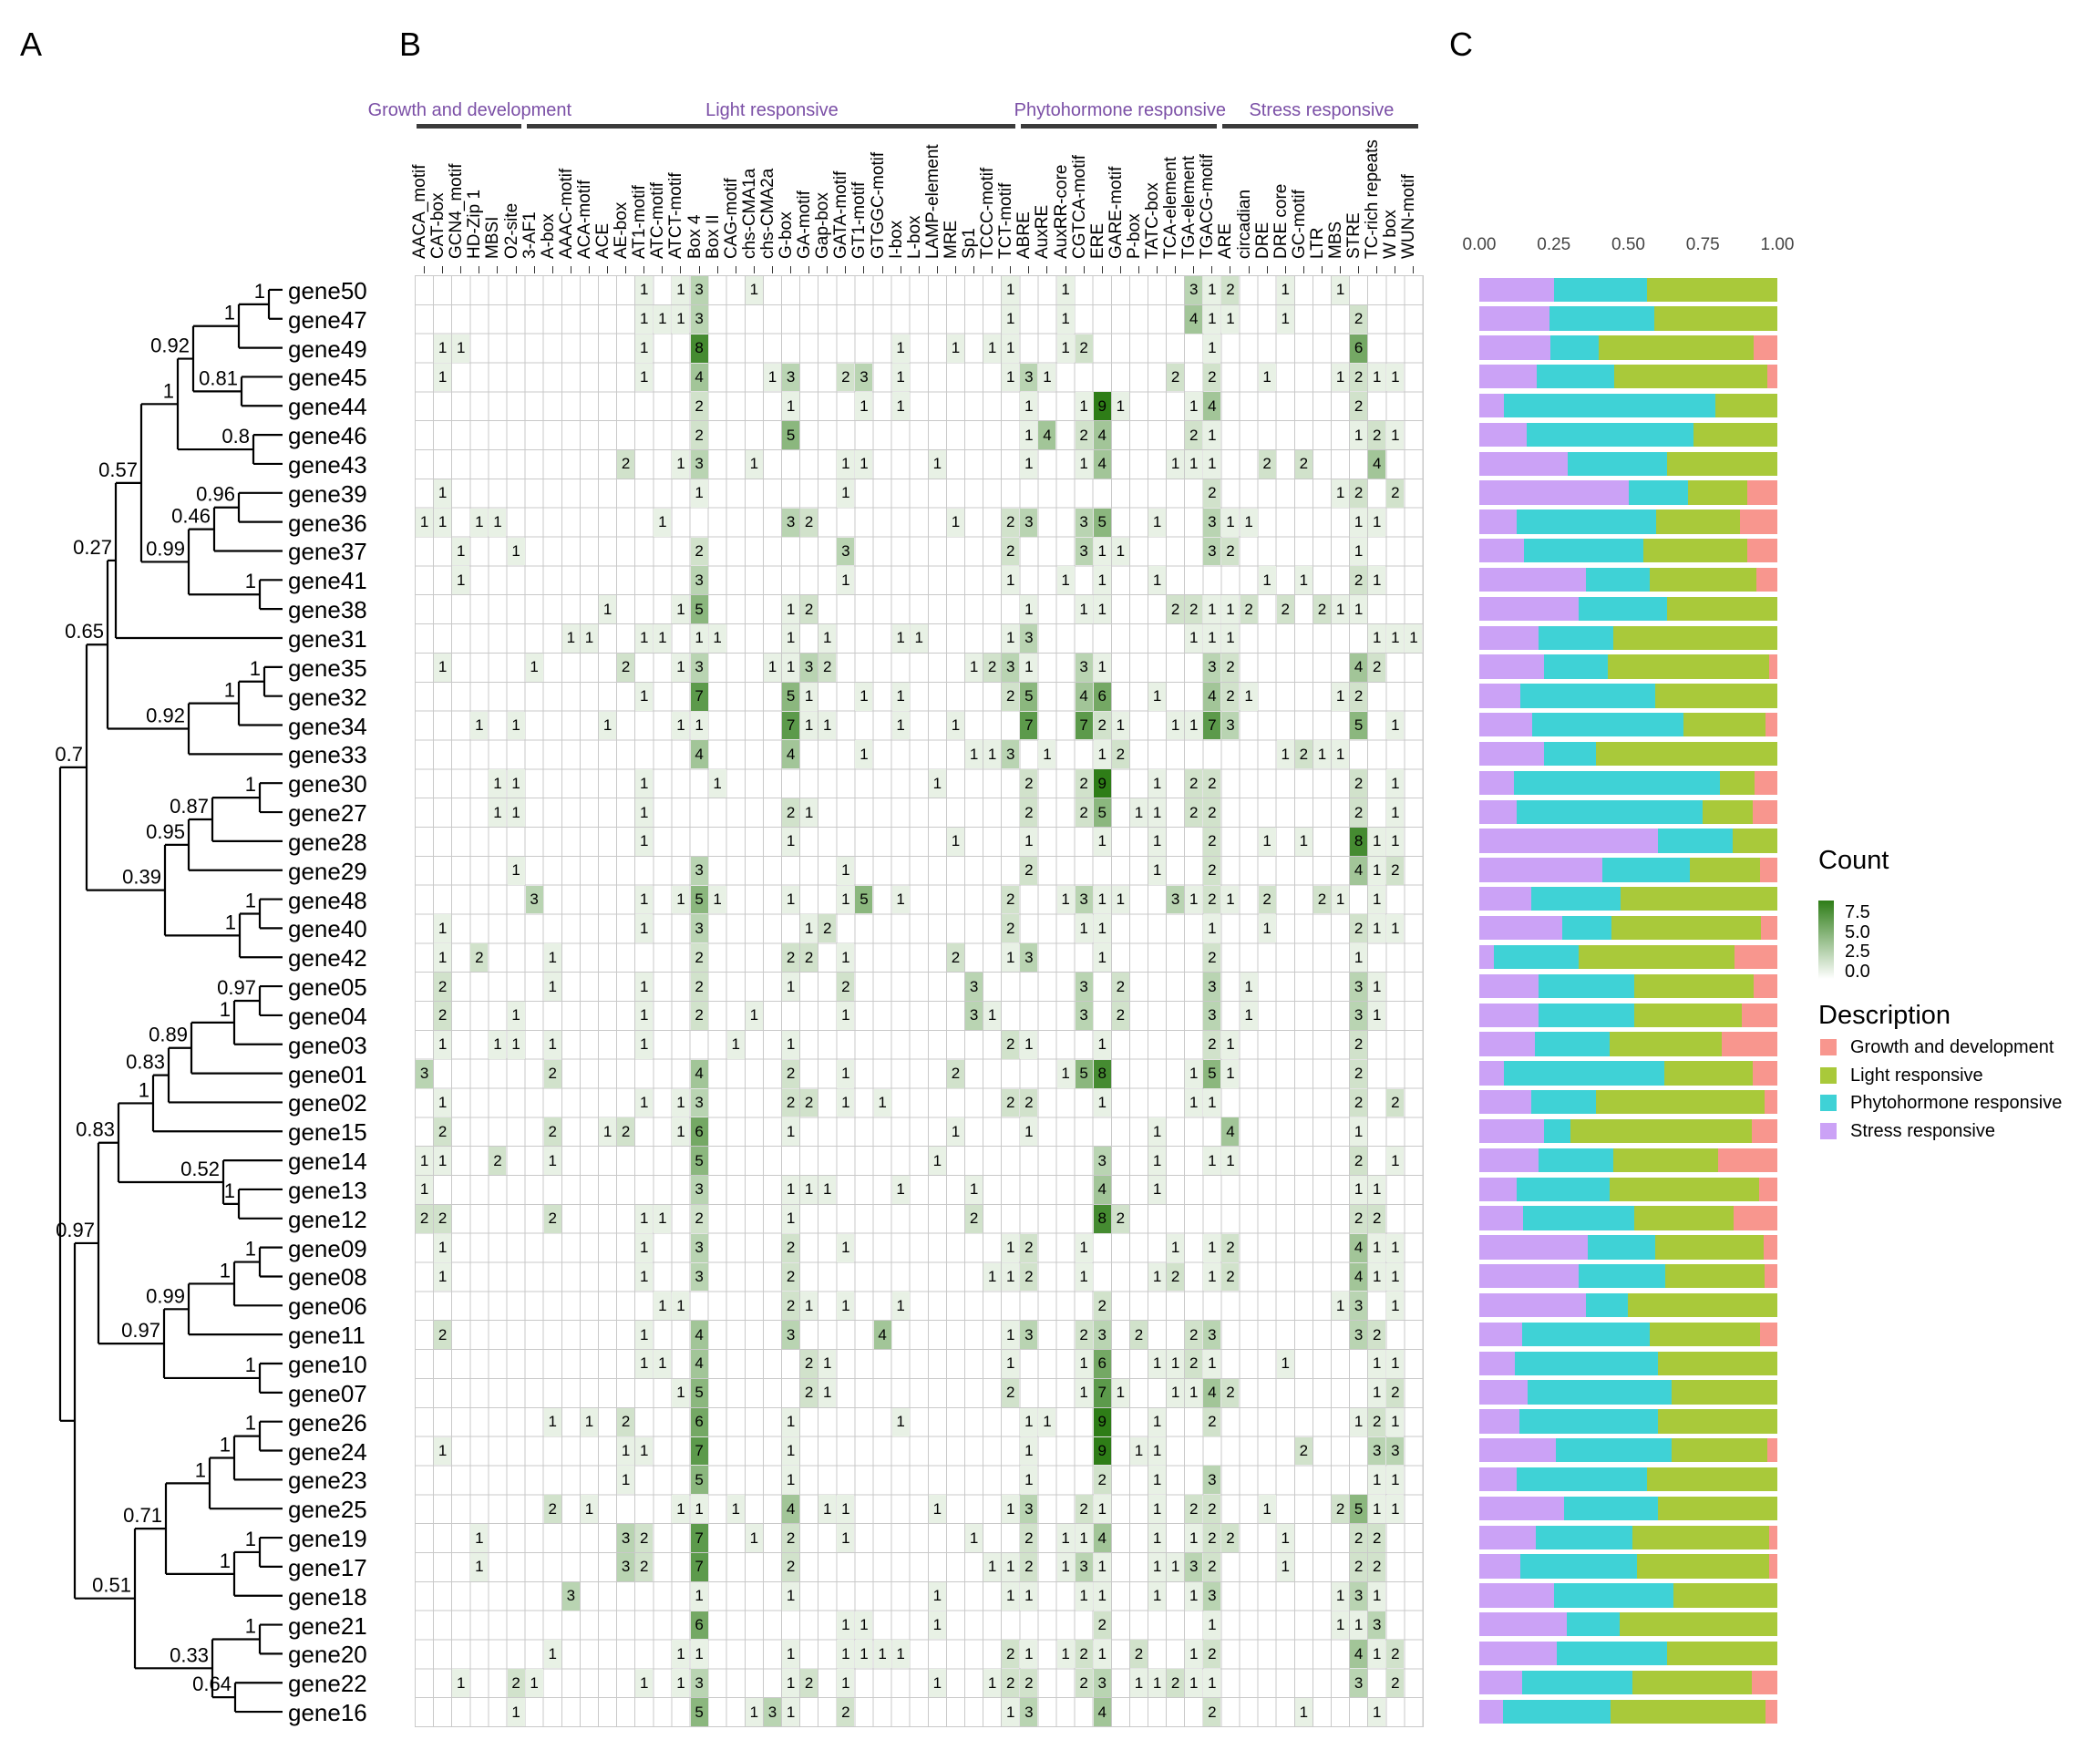 The width and height of the screenshot is (2100, 1750). I want to click on svg-text: 1, so click(251, 1250).